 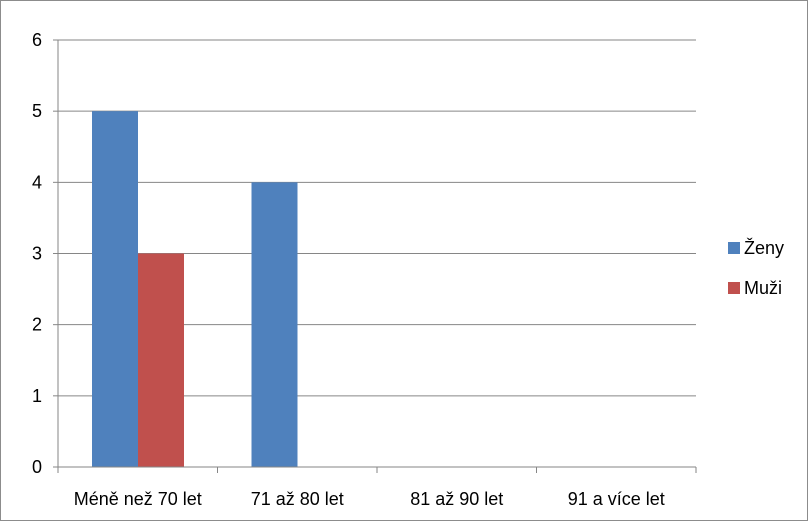 What do you see at coordinates (763, 288) in the screenshot?
I see `legend-label-muzi: Muži` at bounding box center [763, 288].